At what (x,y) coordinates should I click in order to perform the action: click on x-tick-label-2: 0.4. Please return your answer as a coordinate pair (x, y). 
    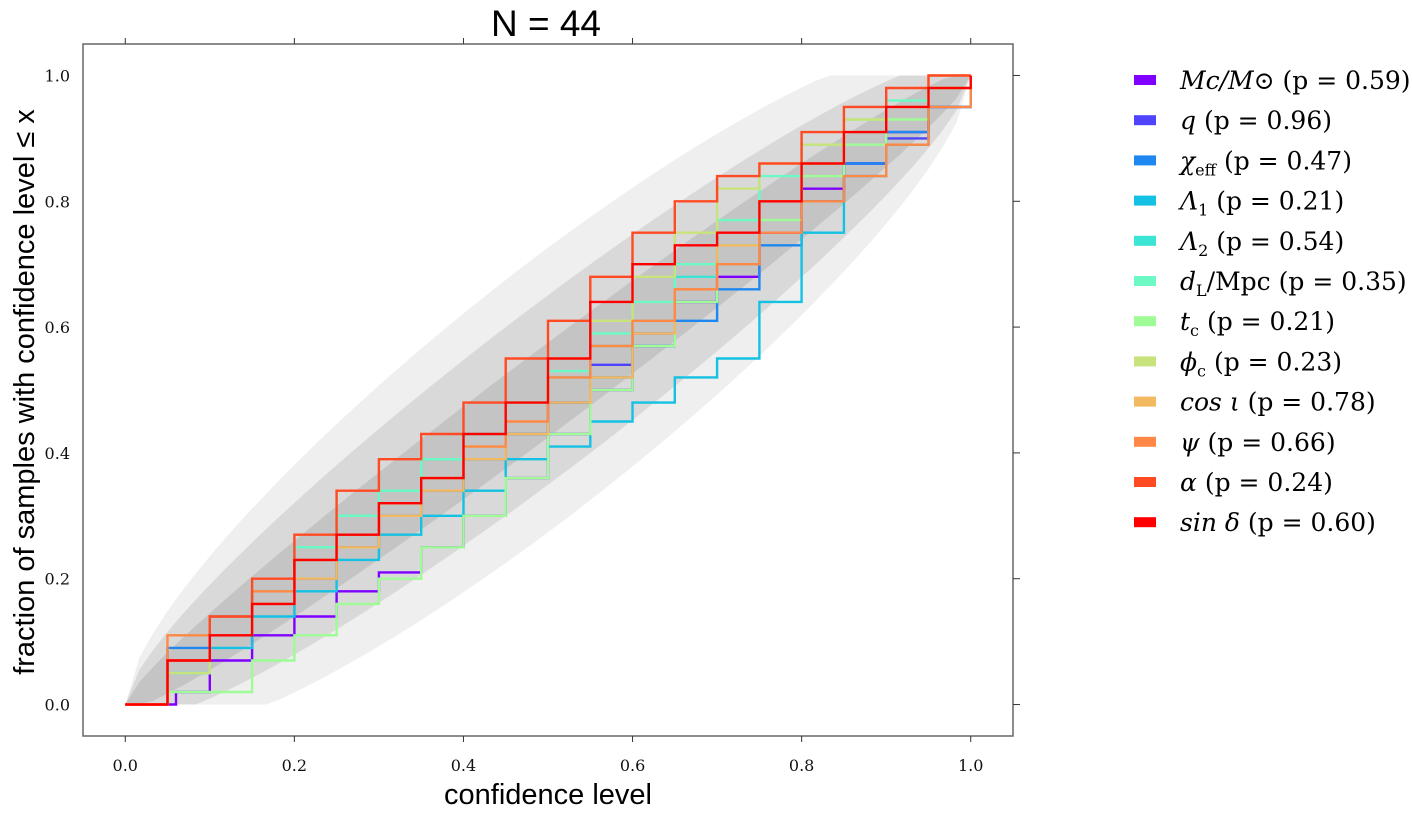
    Looking at the image, I should click on (463, 765).